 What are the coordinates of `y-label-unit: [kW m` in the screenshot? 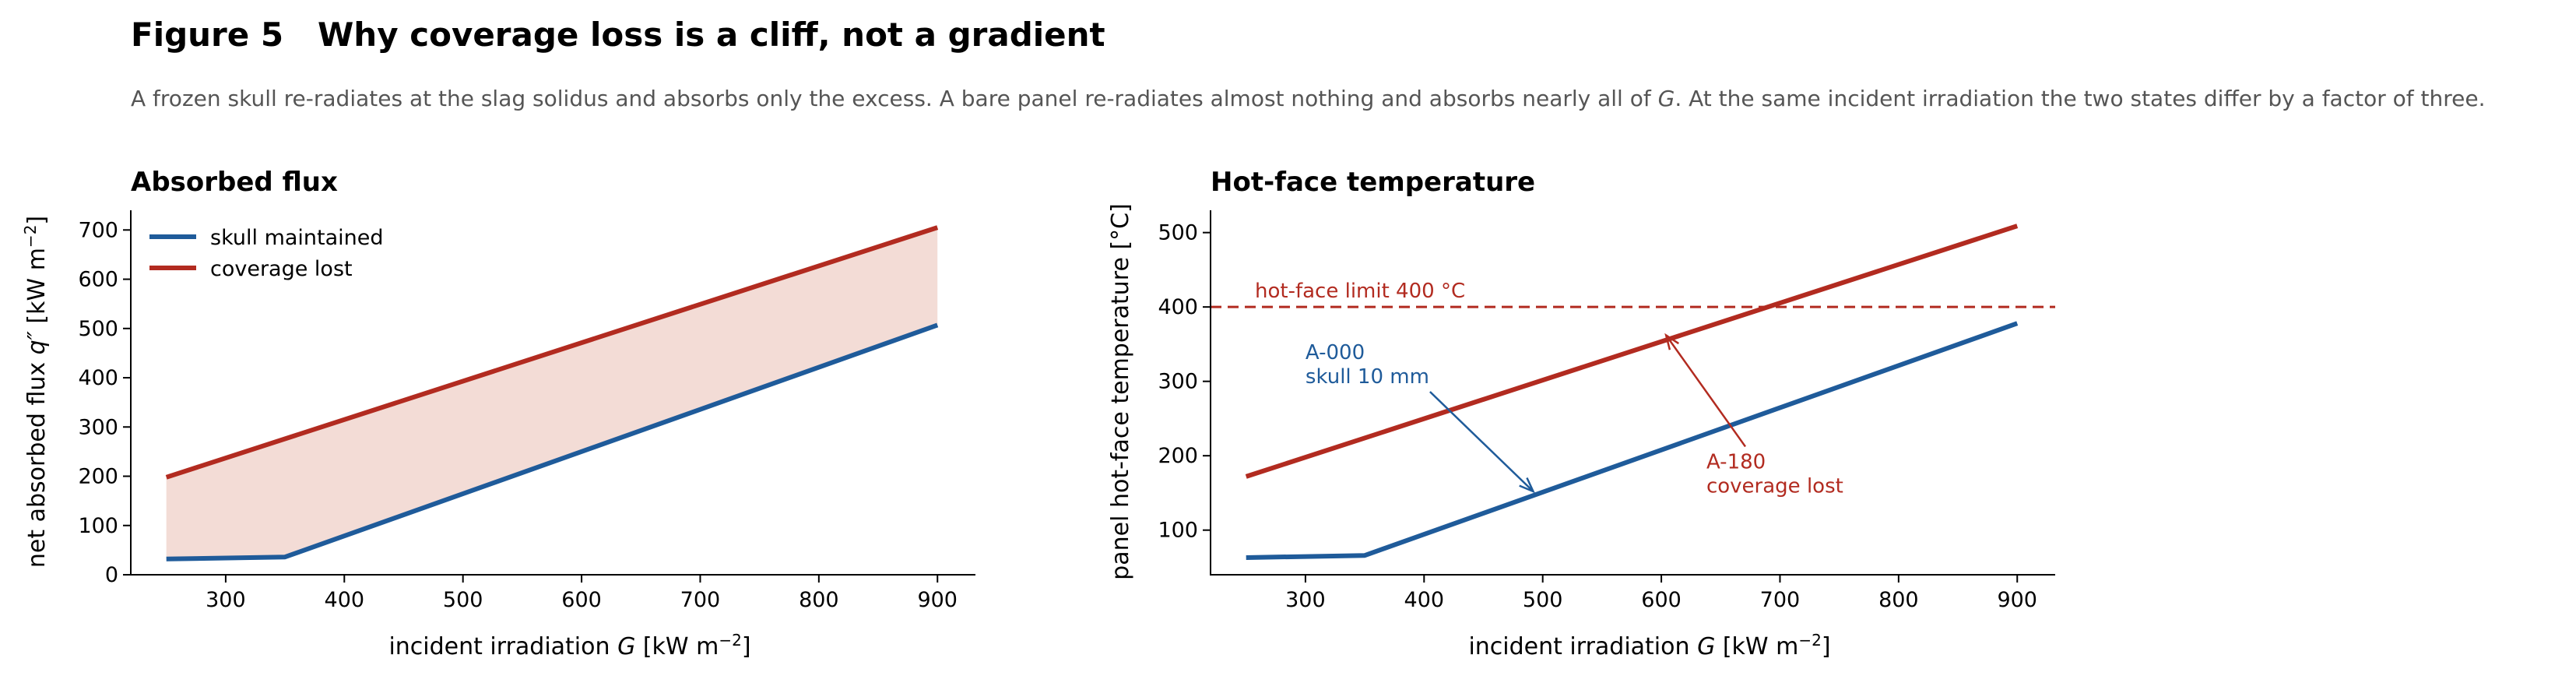 It's located at (37, 289).